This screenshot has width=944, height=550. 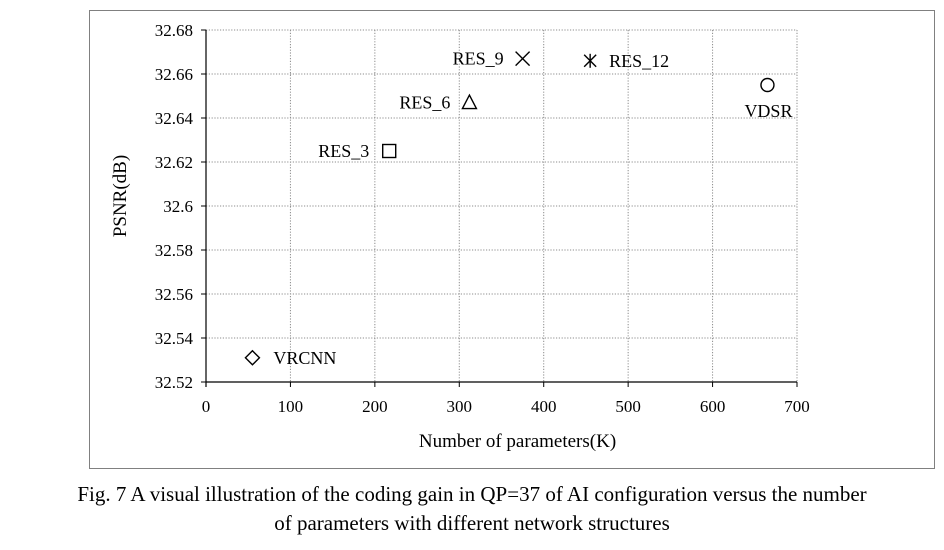 What do you see at coordinates (478, 59) in the screenshot?
I see `point-res-9-label: RES_9` at bounding box center [478, 59].